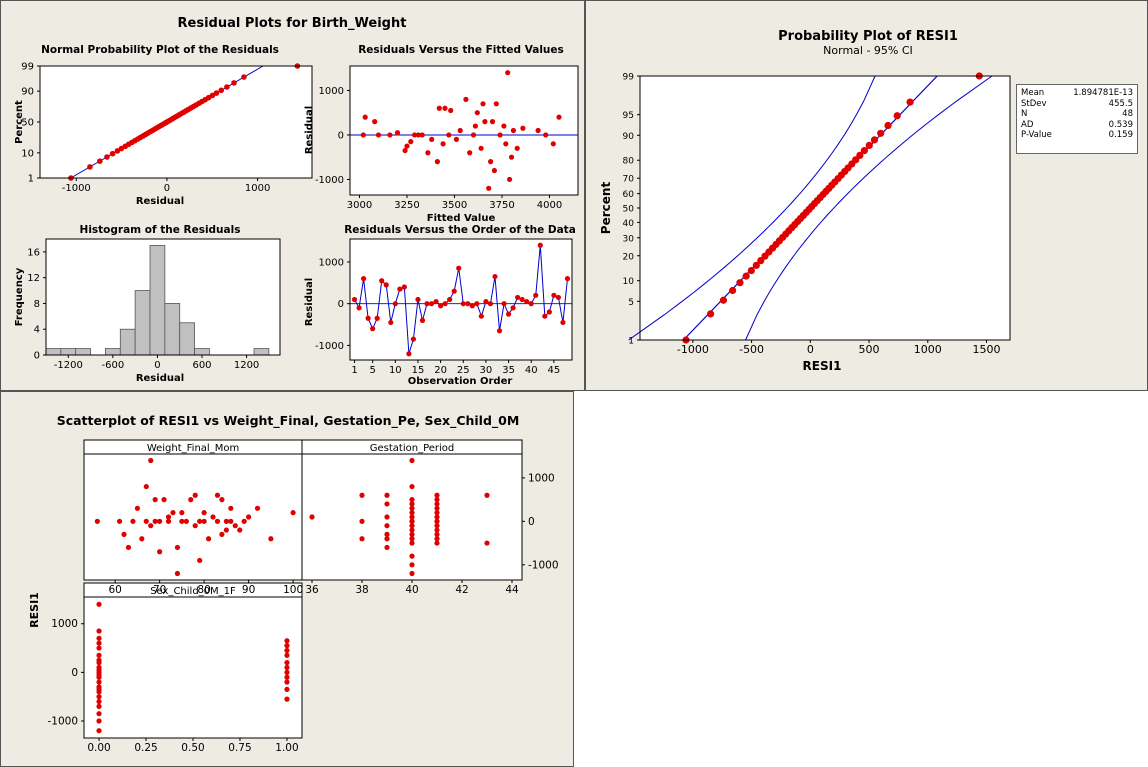  I want to click on stat-value-n: 48, so click(1127, 114).